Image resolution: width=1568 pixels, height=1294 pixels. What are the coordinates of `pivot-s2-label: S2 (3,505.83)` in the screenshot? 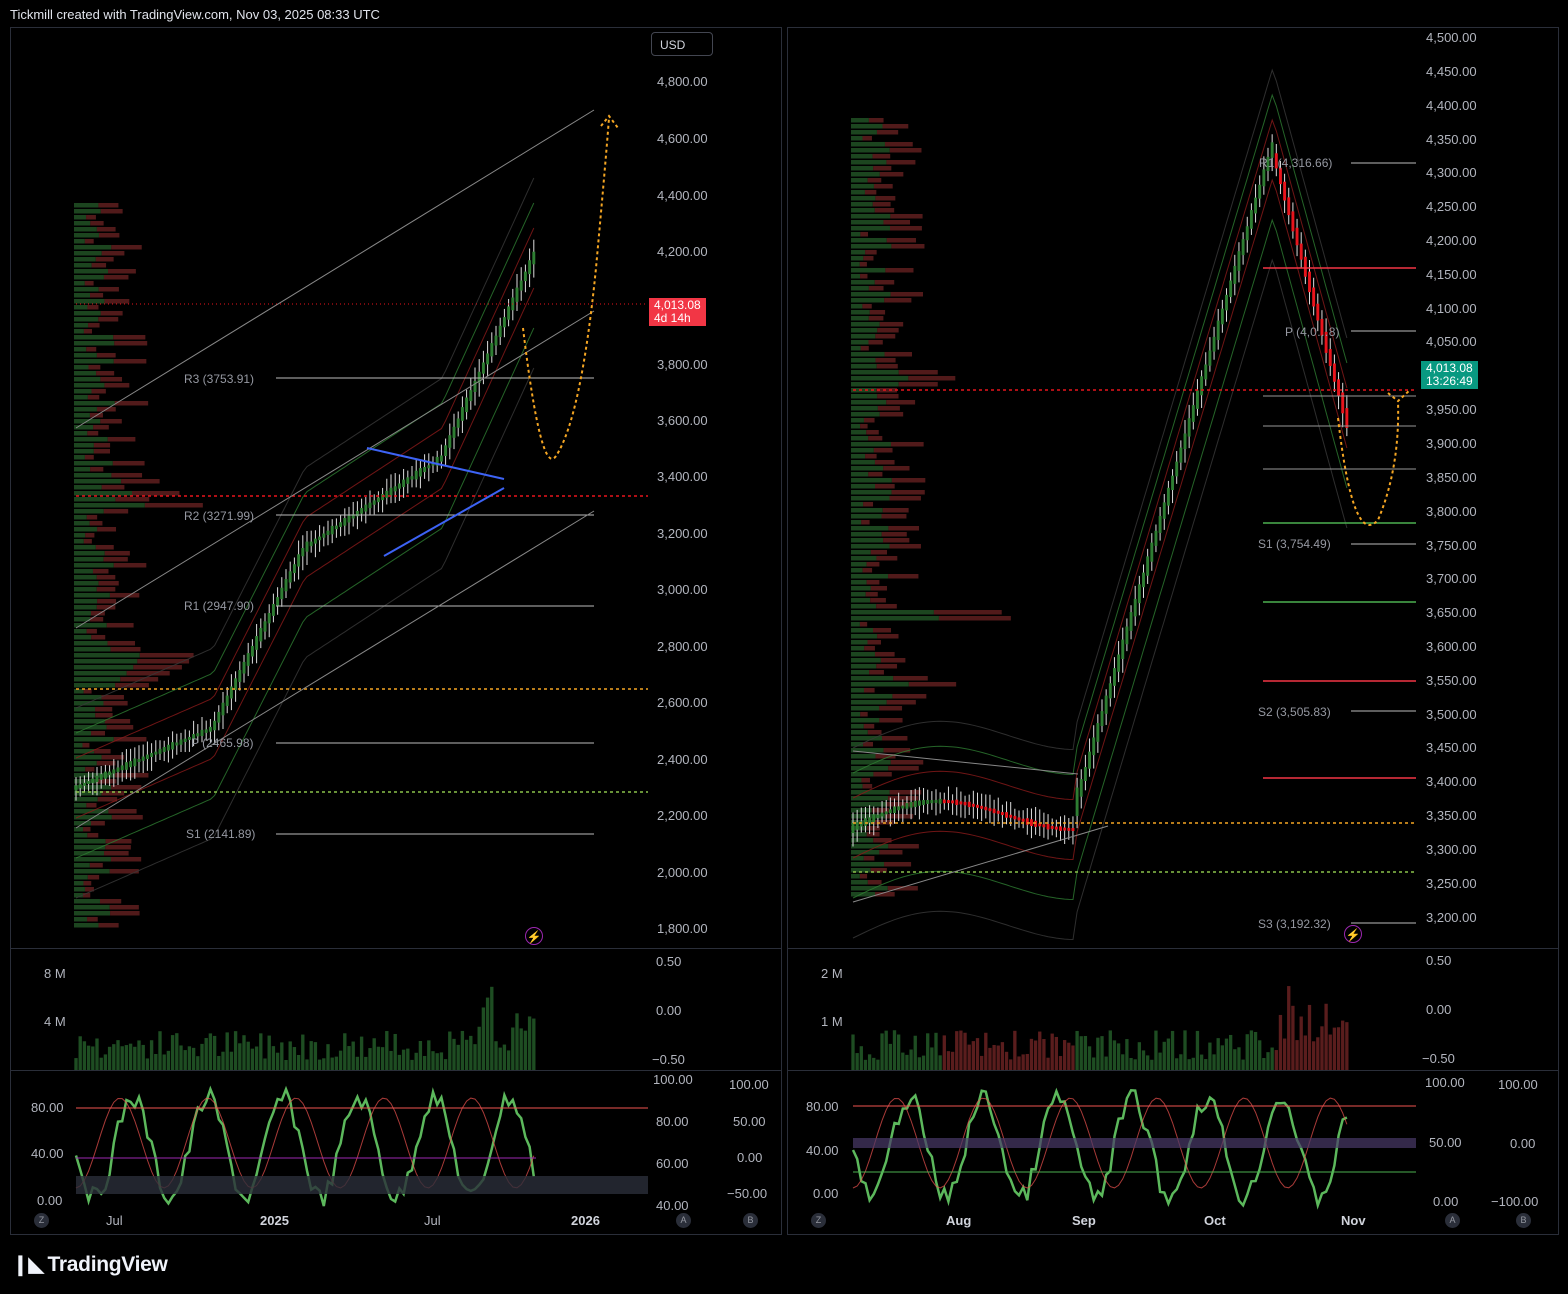 It's located at (1294, 712).